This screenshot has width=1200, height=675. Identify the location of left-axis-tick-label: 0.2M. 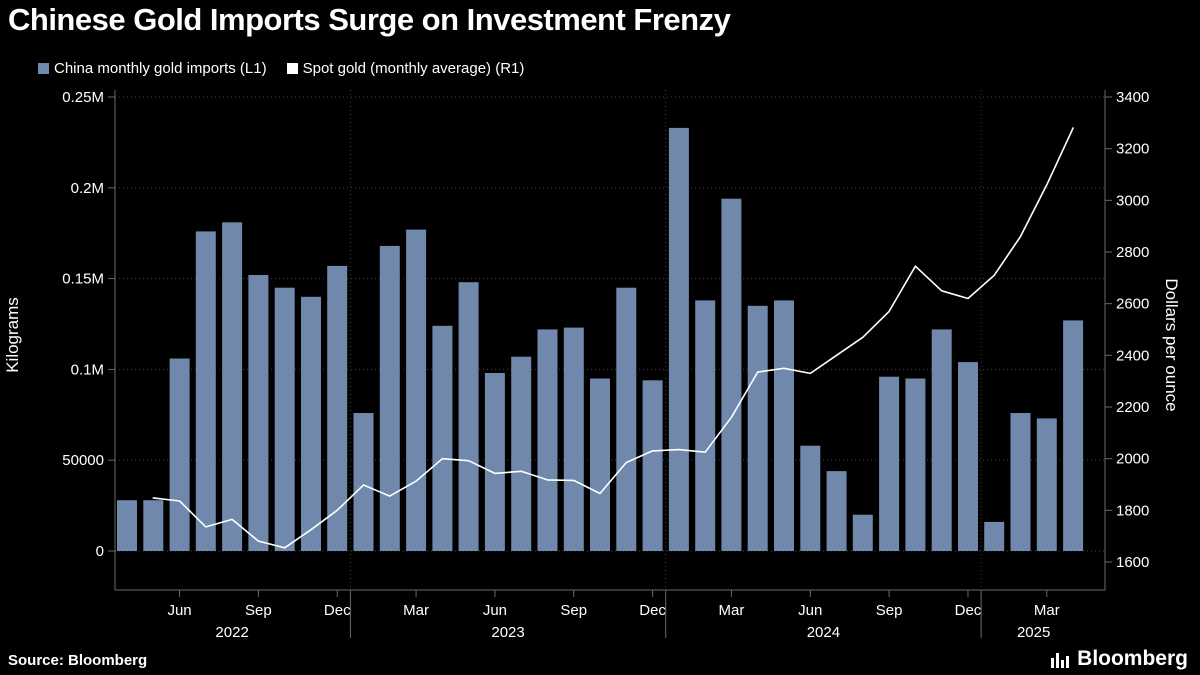
(87, 188).